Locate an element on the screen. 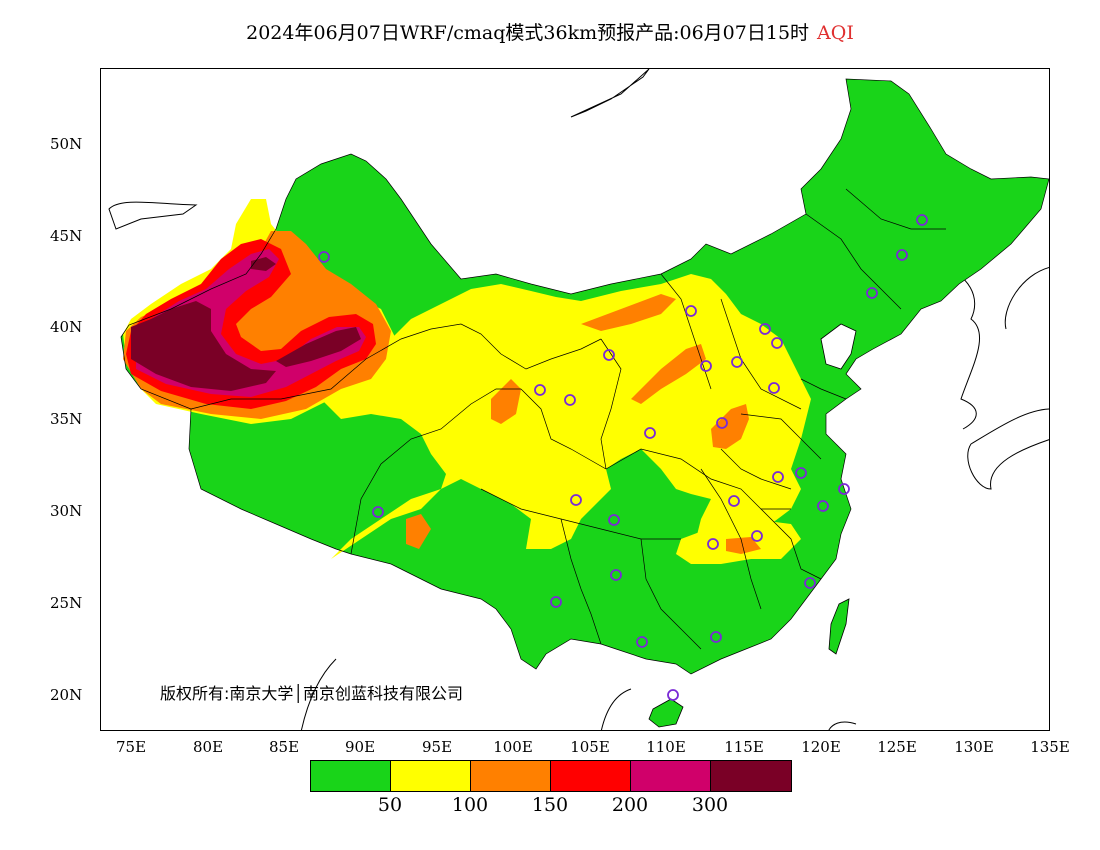 This screenshot has width=1100, height=850. region-moderate is located at coordinates (566, 416).